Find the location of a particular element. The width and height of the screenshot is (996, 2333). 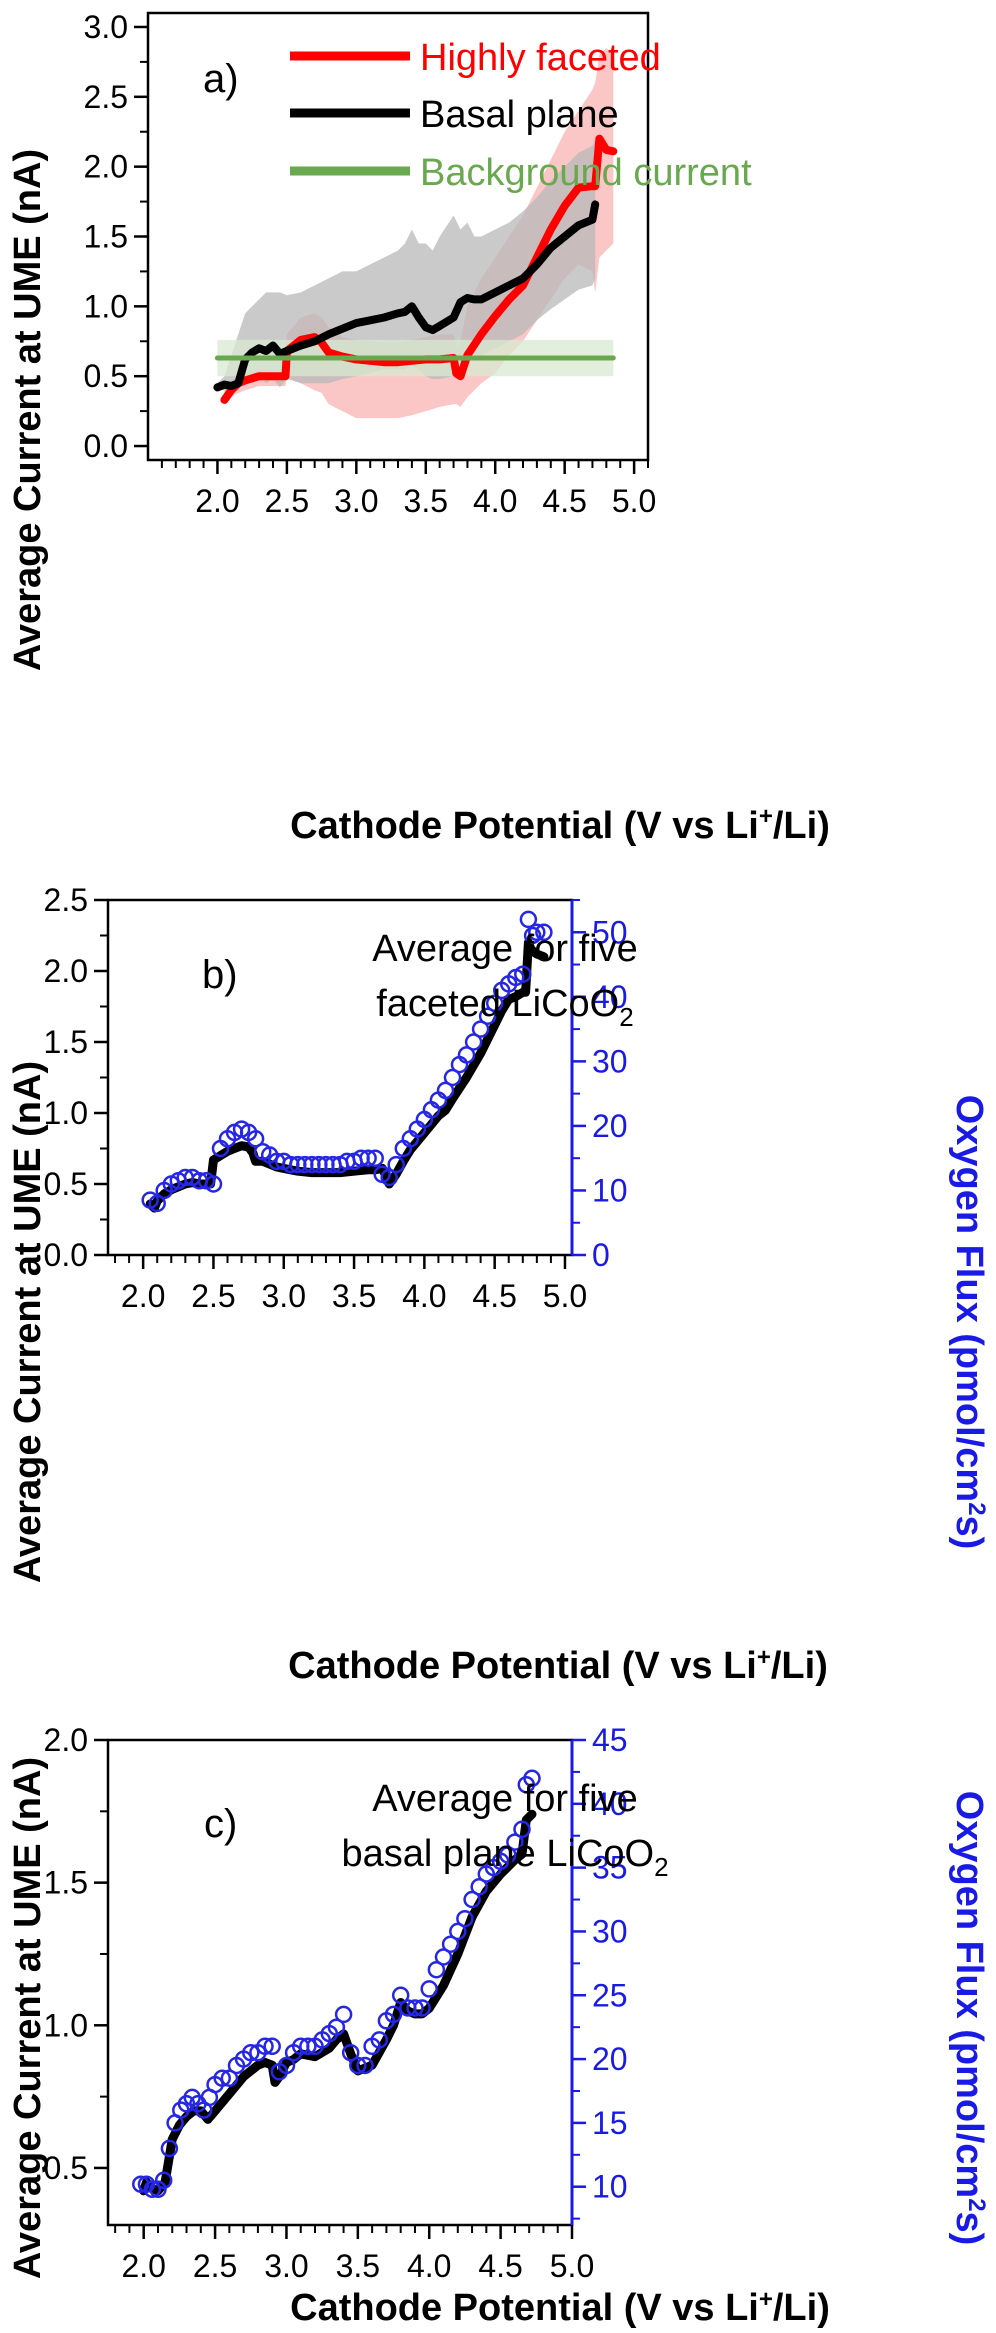

panel-a-ytick-label: 3.0 is located at coordinates (106, 27).